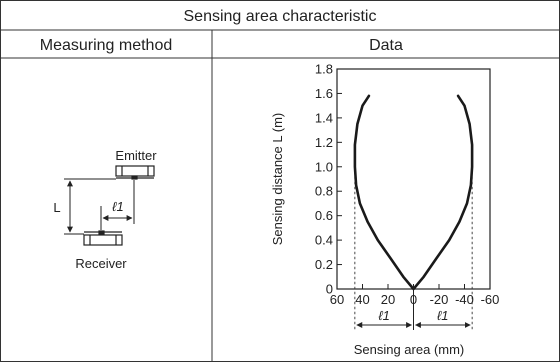 The image size is (560, 362). What do you see at coordinates (413, 299) in the screenshot?
I see `x-tick-label: 0` at bounding box center [413, 299].